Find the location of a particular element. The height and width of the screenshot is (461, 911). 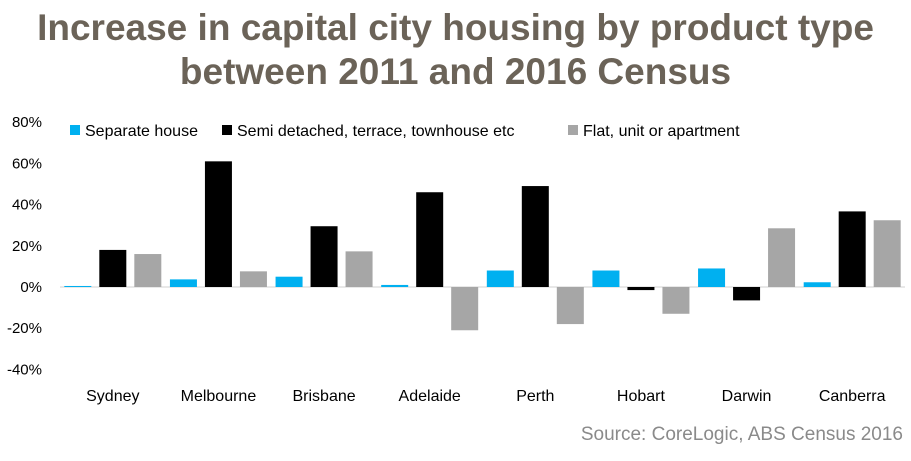

y-tick-label: -40% is located at coordinates (24, 369).